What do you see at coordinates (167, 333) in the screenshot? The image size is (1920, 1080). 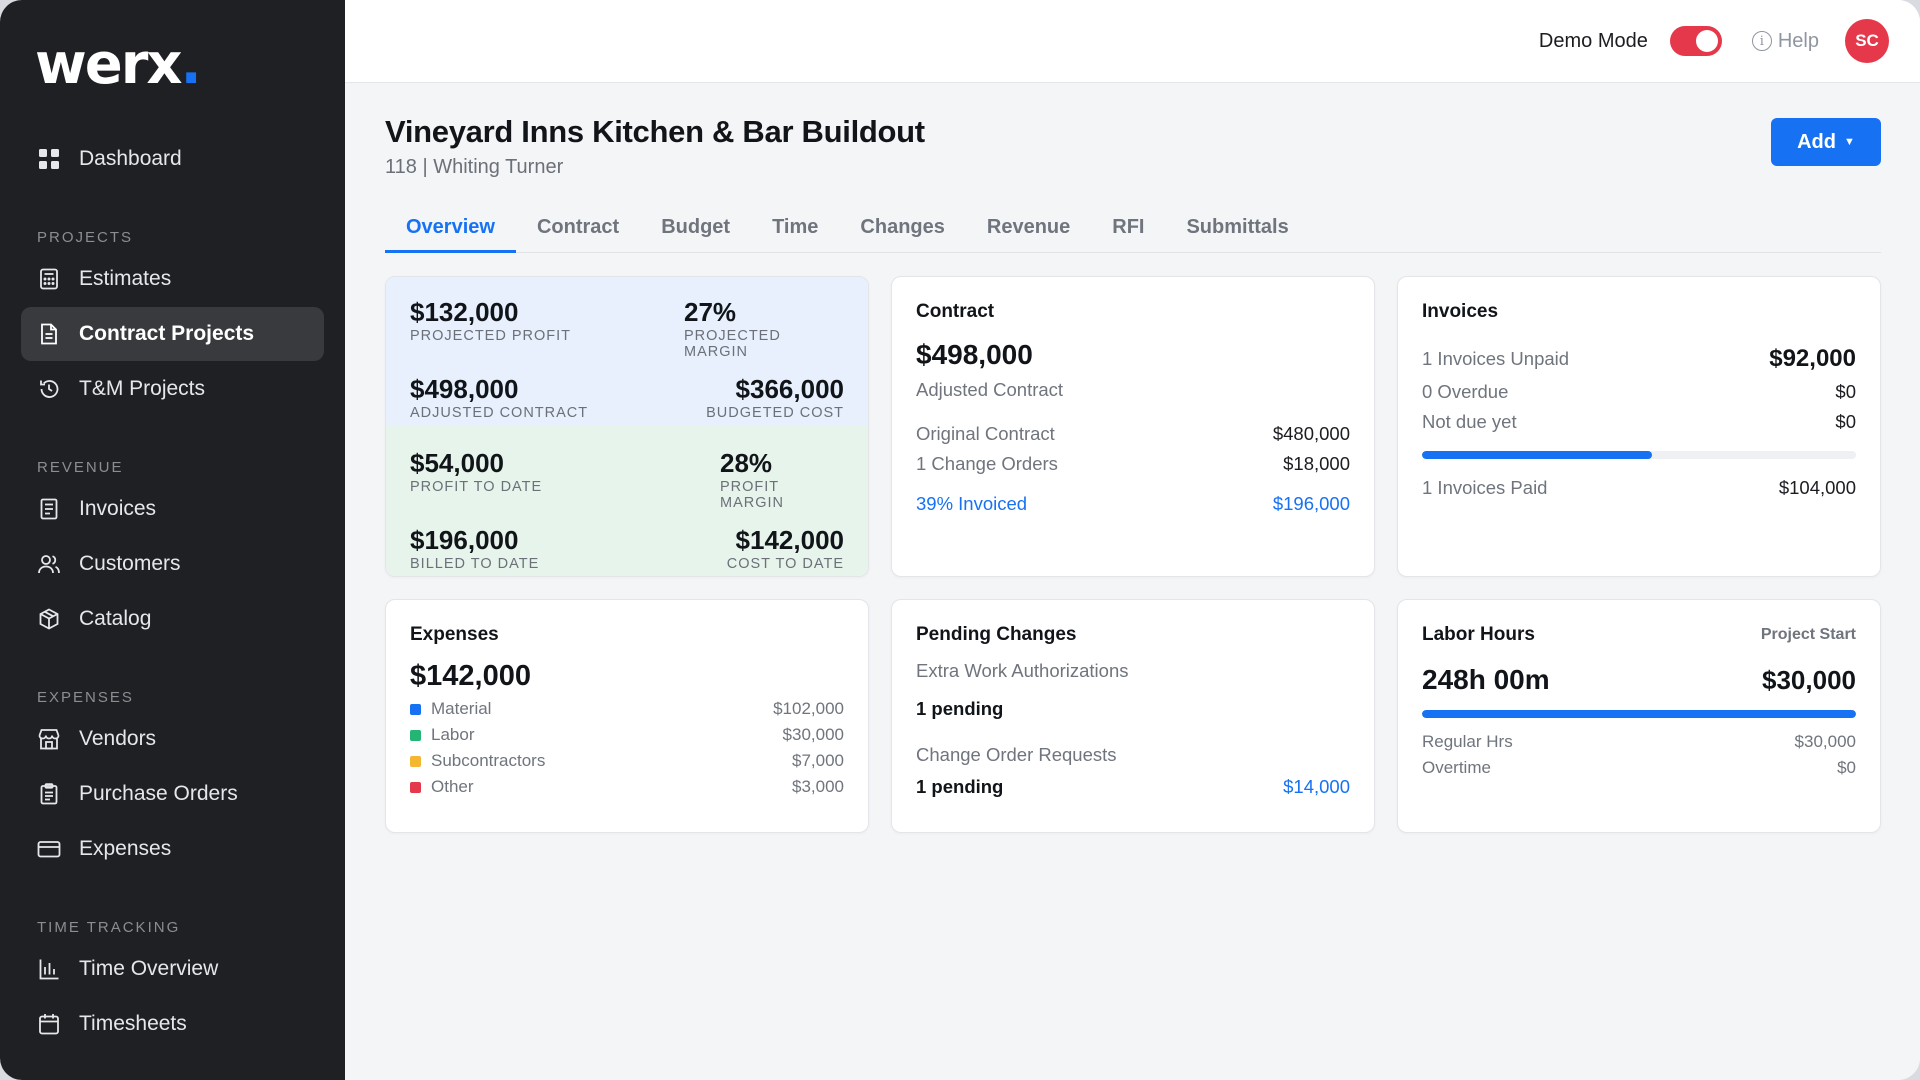 I see `sidebar-item-label: Contract Projects` at bounding box center [167, 333].